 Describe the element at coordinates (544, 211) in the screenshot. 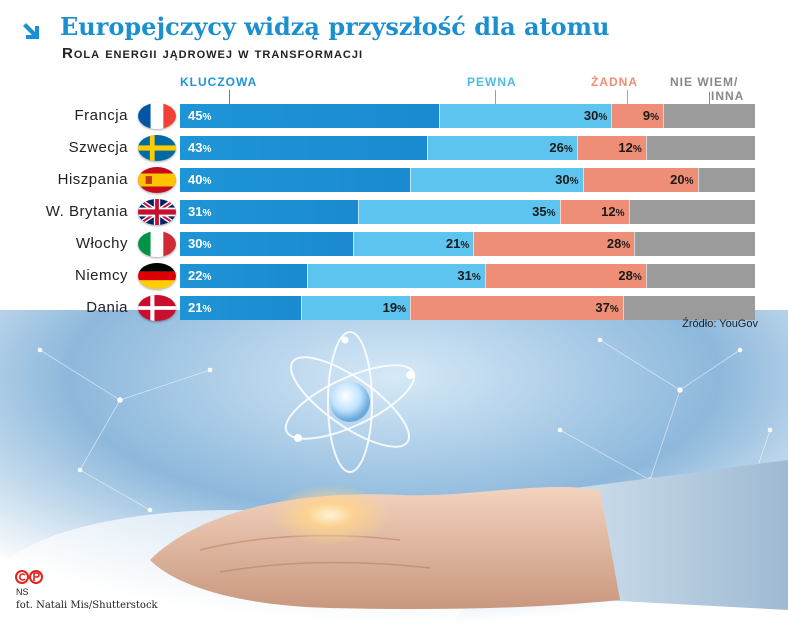

I see `data-label-pewna-w-brytania: 35%` at that location.